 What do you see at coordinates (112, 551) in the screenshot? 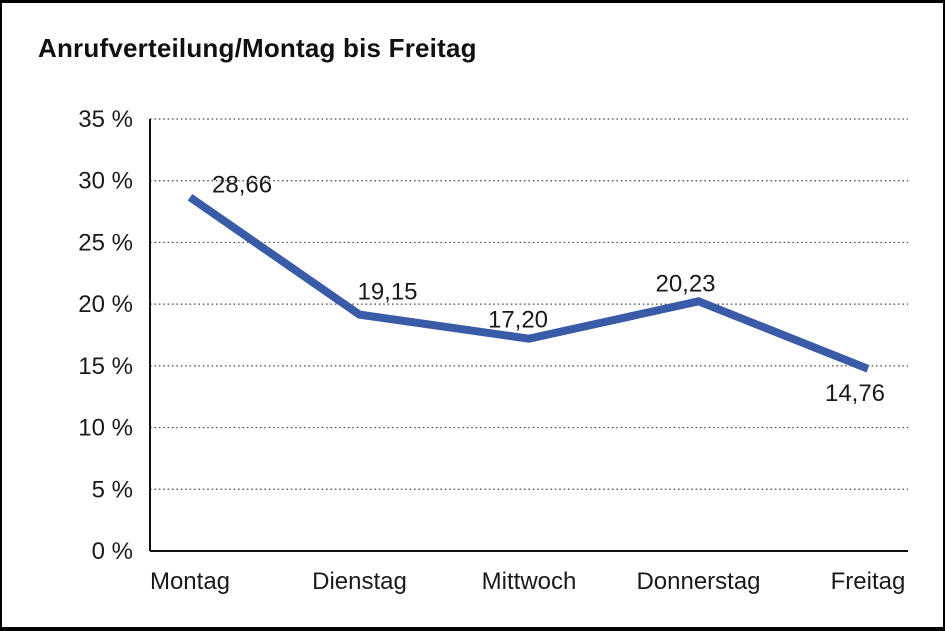
I see `y-tick-label: 0 %` at bounding box center [112, 551].